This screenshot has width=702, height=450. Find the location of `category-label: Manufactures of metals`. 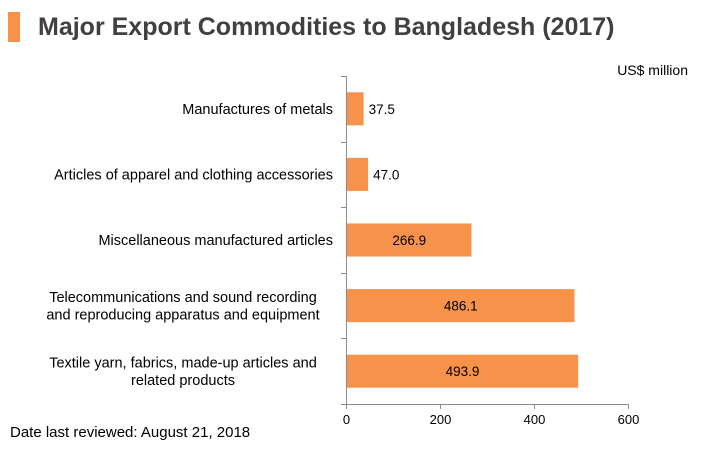

category-label: Manufactures of metals is located at coordinates (257, 110).